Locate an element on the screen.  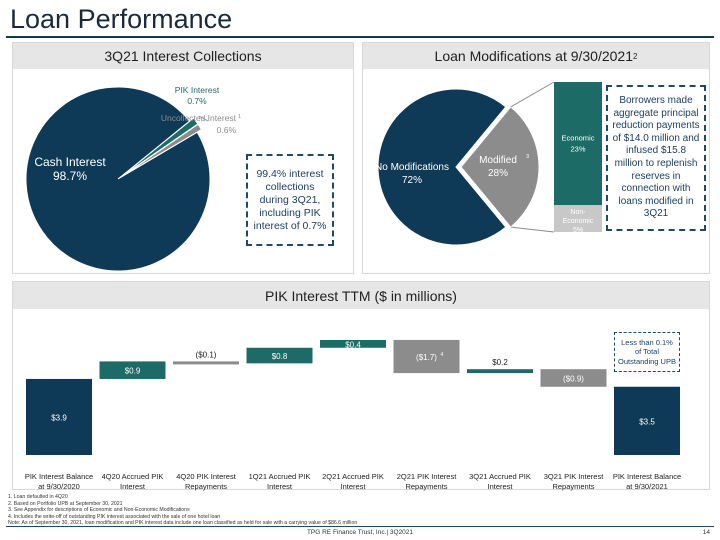
no-modifications-label: No Modifications is located at coordinates (412, 167).